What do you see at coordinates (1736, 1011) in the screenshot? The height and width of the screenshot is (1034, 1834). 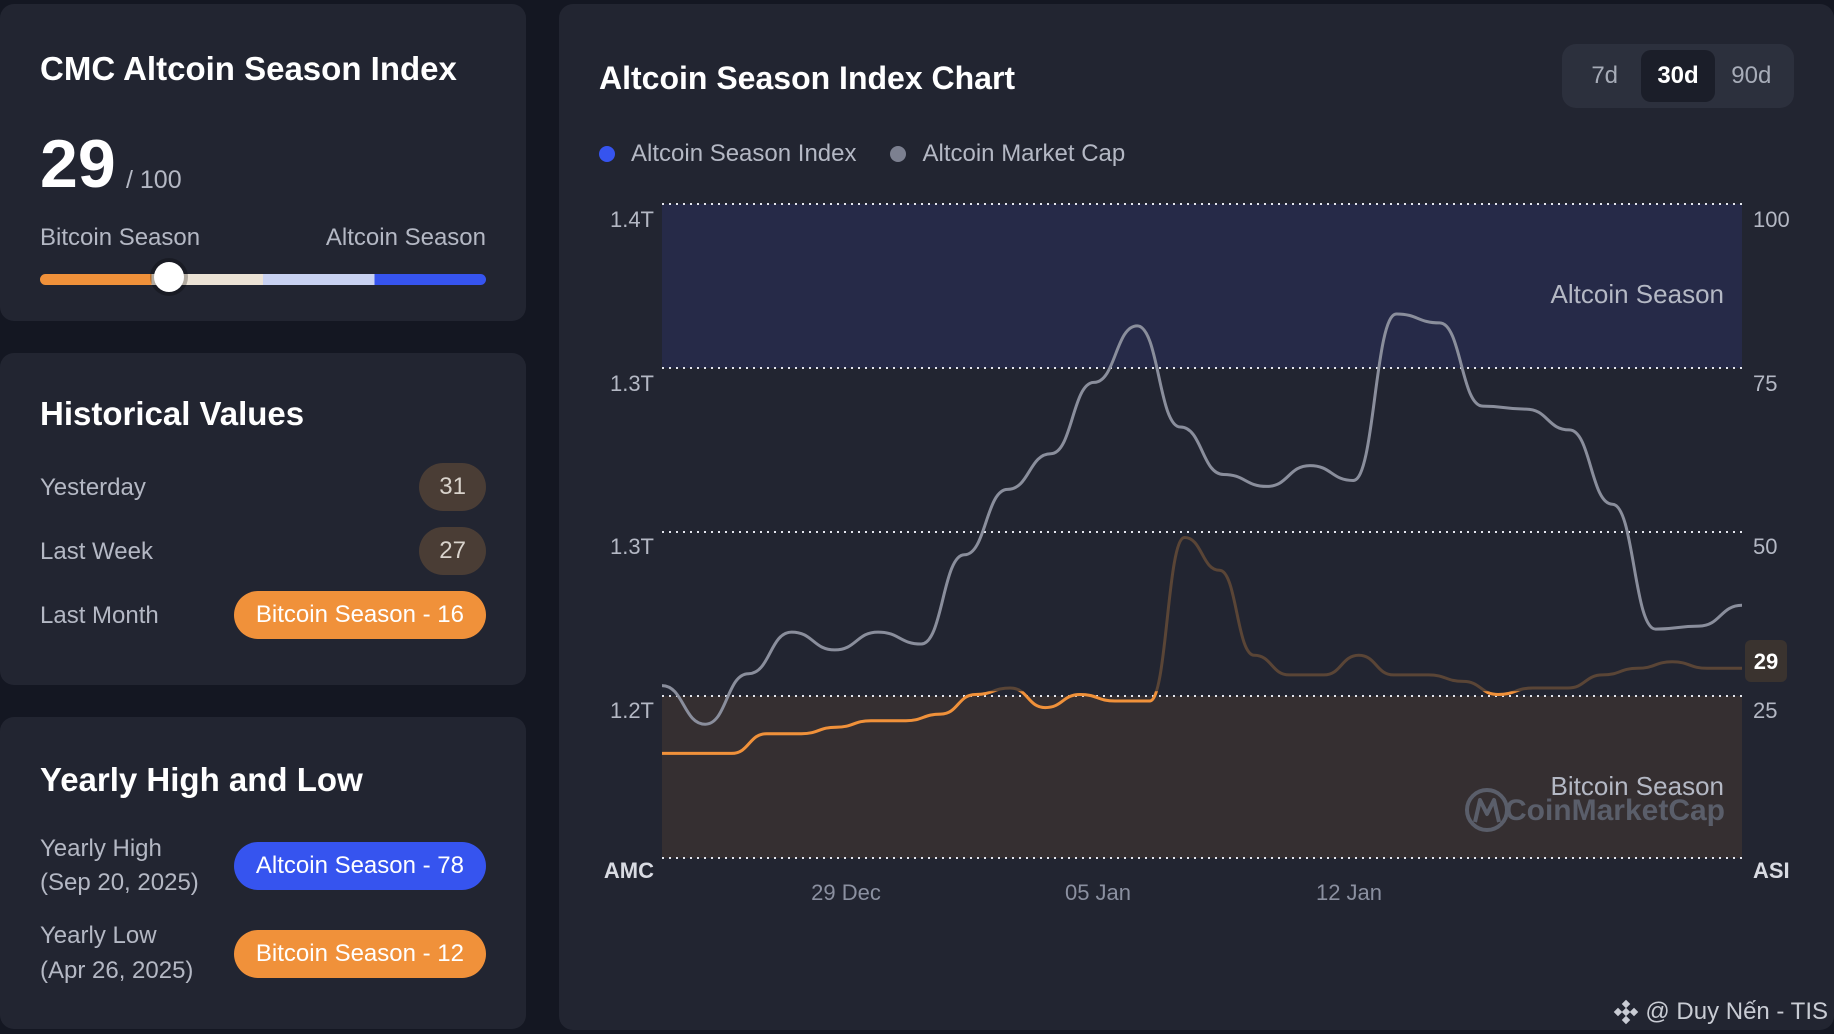 I see `author-credit-text: @ Duy Nến - TIS` at bounding box center [1736, 1011].